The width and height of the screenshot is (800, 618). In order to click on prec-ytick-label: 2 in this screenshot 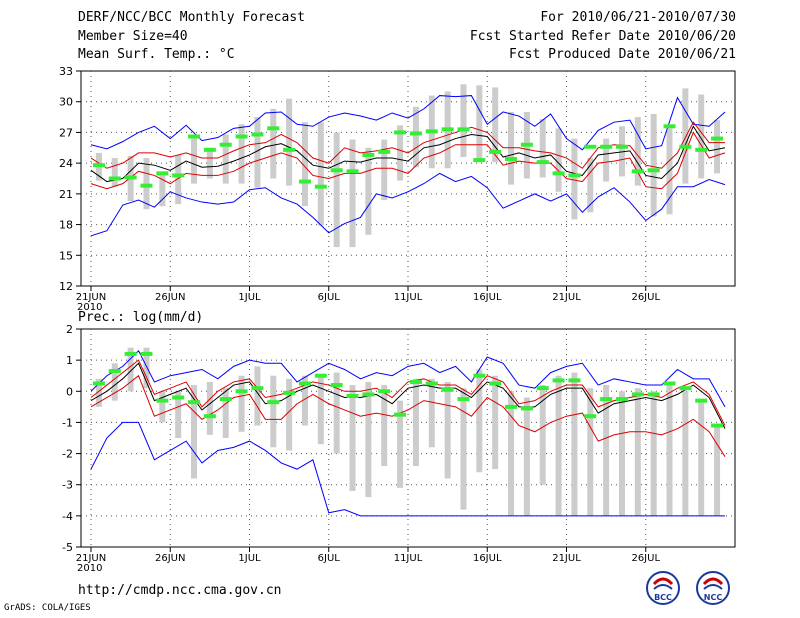, I will do `click(69, 329)`.